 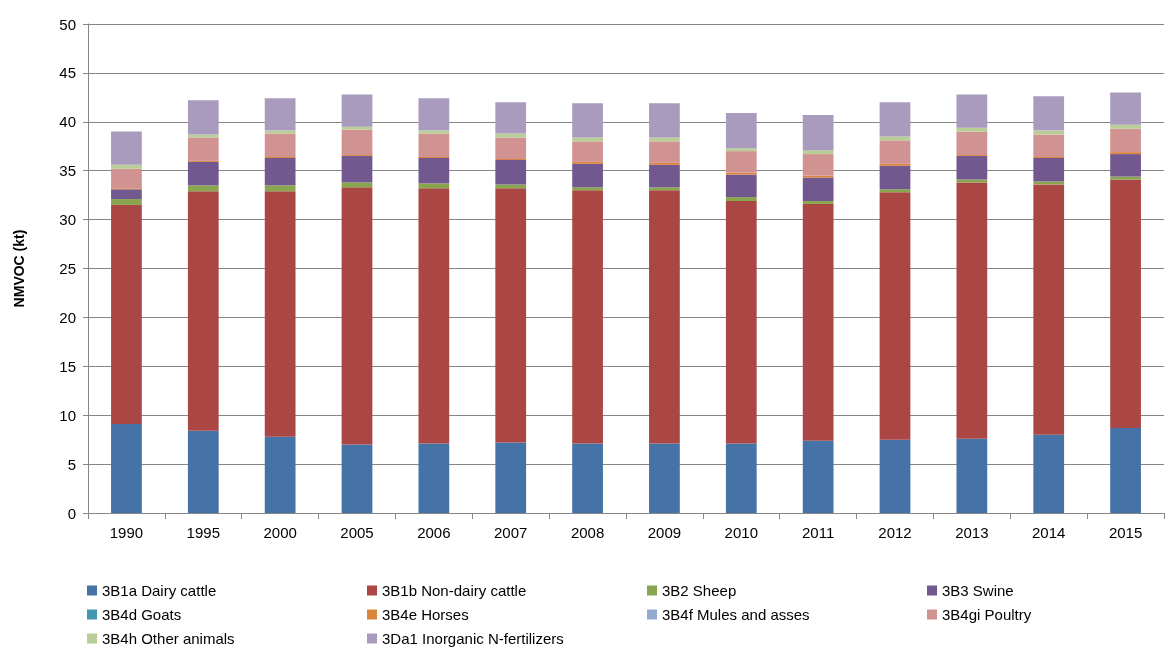 What do you see at coordinates (1125, 532) in the screenshot?
I see `x-tick-label: 2015` at bounding box center [1125, 532].